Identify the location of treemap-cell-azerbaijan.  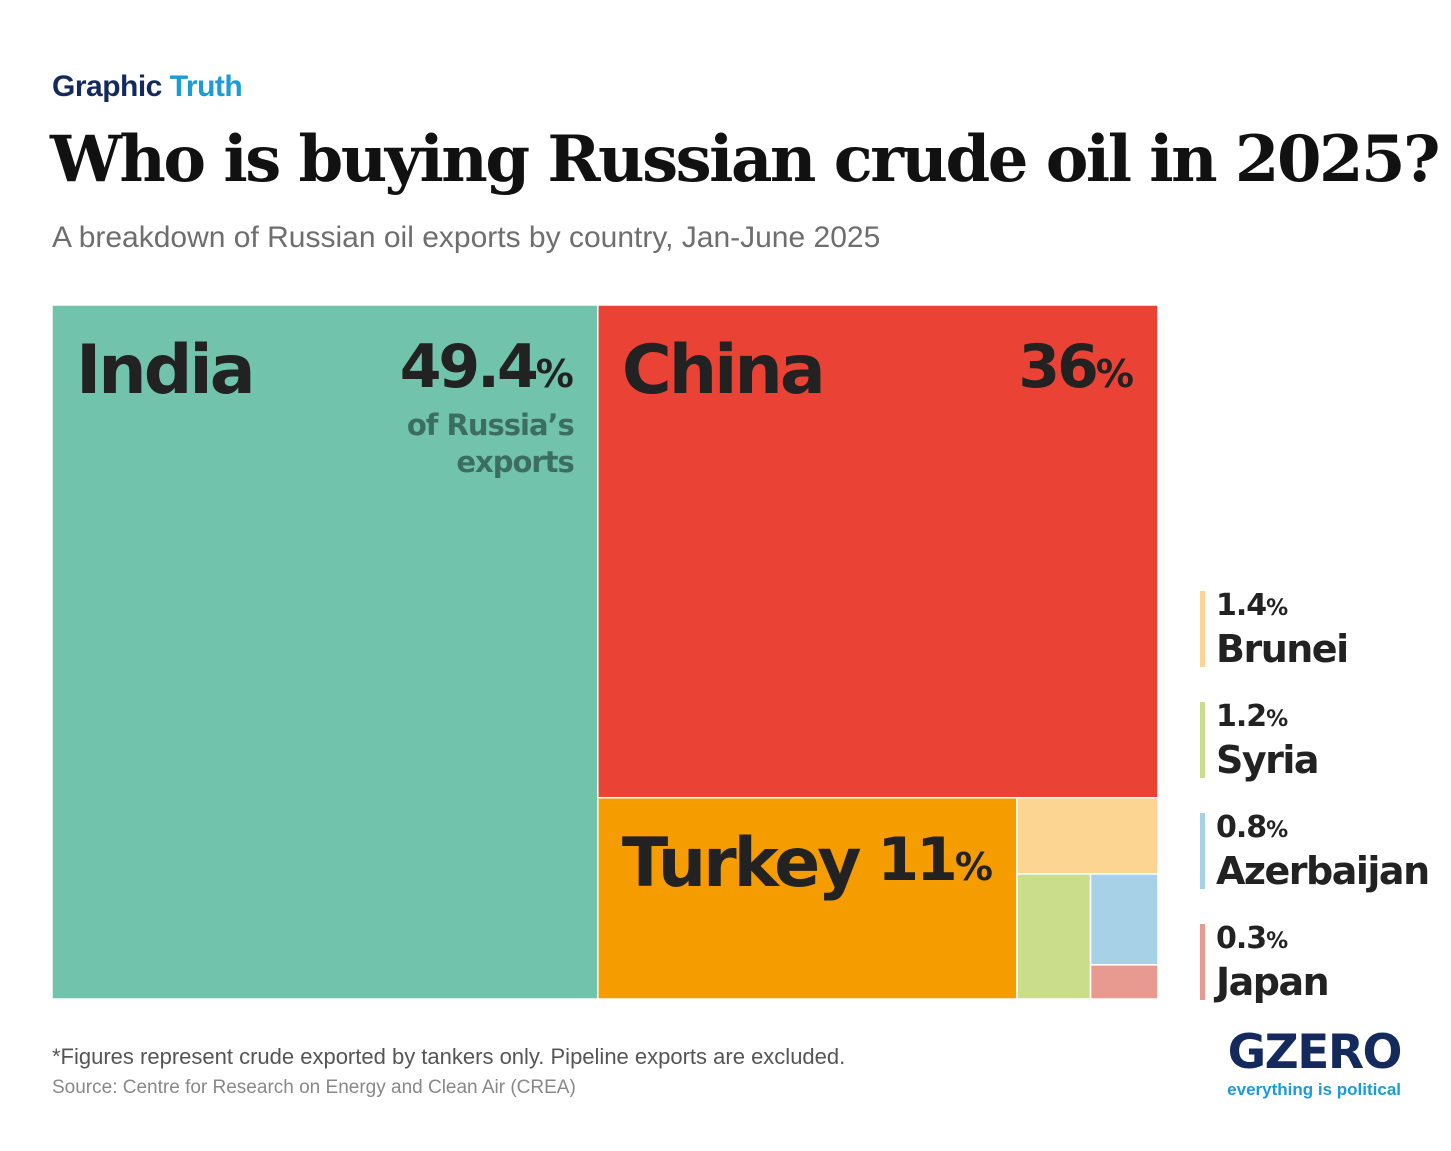
(1124, 919).